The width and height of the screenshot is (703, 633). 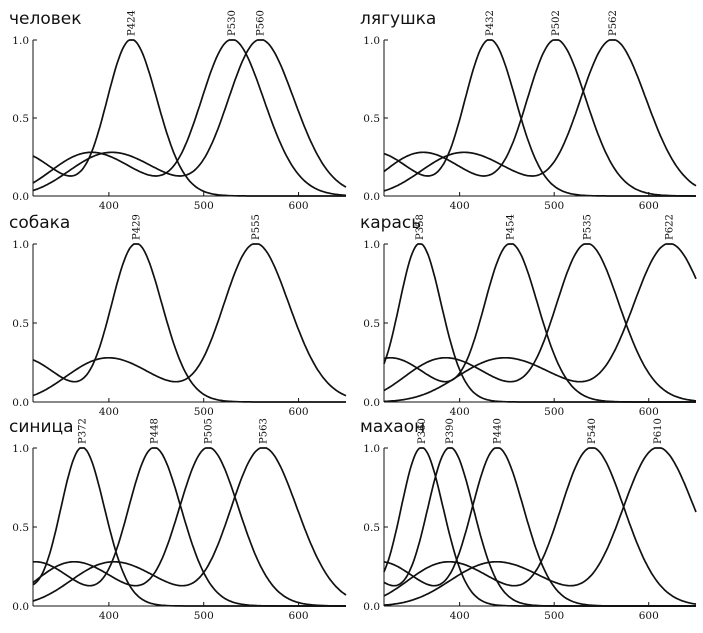 I want to click on series-label: P610, so click(x=658, y=431).